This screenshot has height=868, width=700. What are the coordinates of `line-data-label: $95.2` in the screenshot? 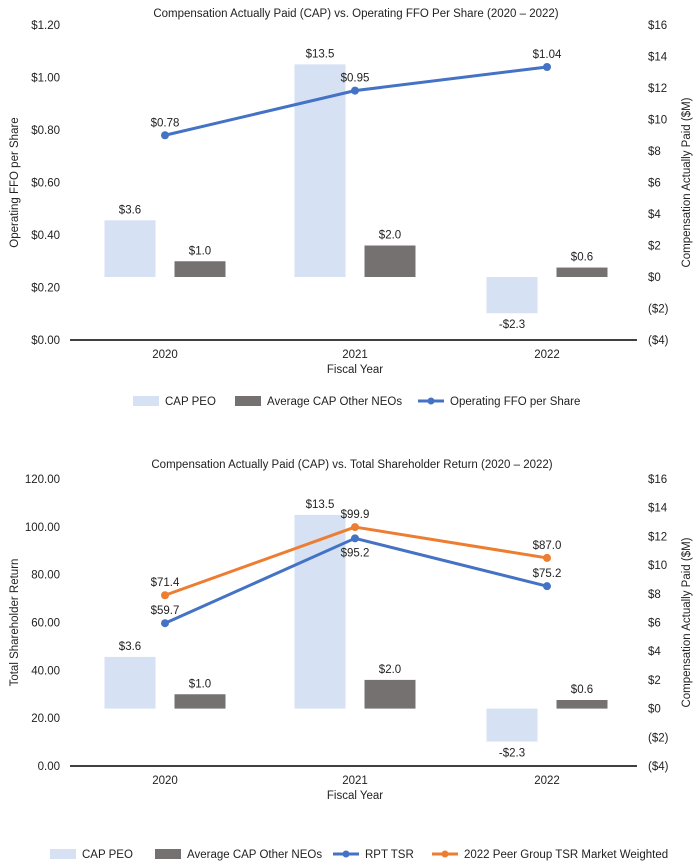 It's located at (355, 553).